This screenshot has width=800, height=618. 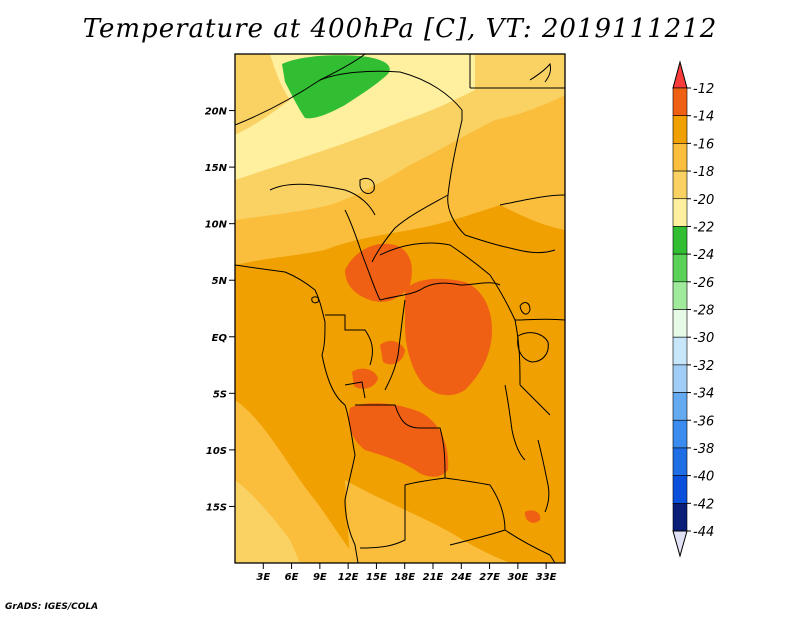 What do you see at coordinates (703, 172) in the screenshot?
I see `colorbar-label: -18` at bounding box center [703, 172].